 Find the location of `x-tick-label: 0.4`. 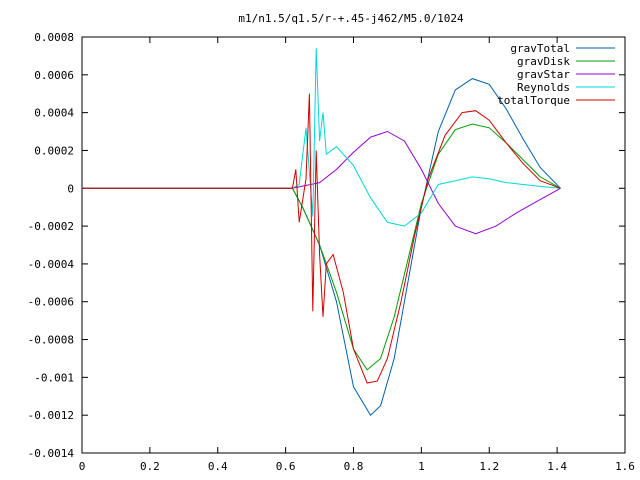

x-tick-label: 0.4 is located at coordinates (218, 466).